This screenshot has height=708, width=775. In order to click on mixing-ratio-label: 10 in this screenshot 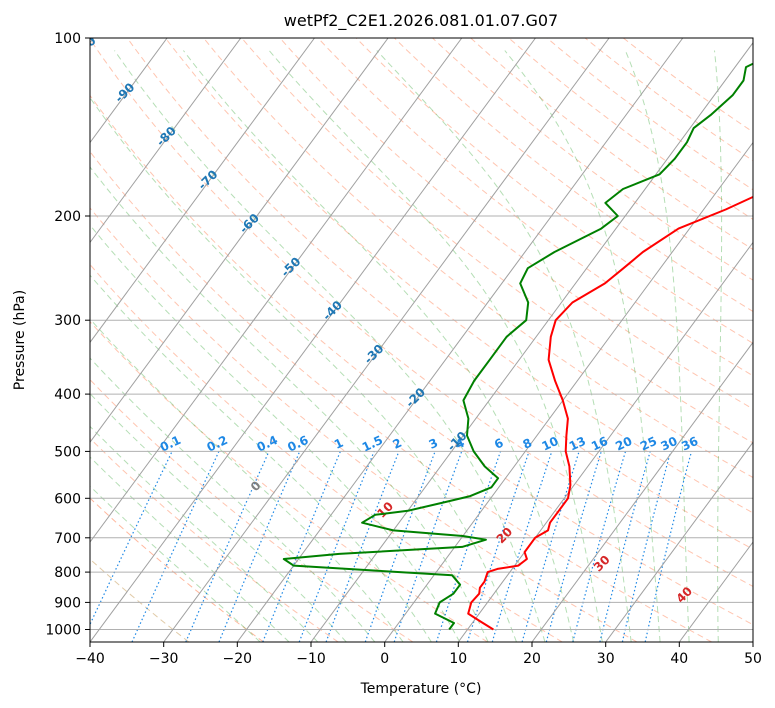, I will do `click(550, 444)`.